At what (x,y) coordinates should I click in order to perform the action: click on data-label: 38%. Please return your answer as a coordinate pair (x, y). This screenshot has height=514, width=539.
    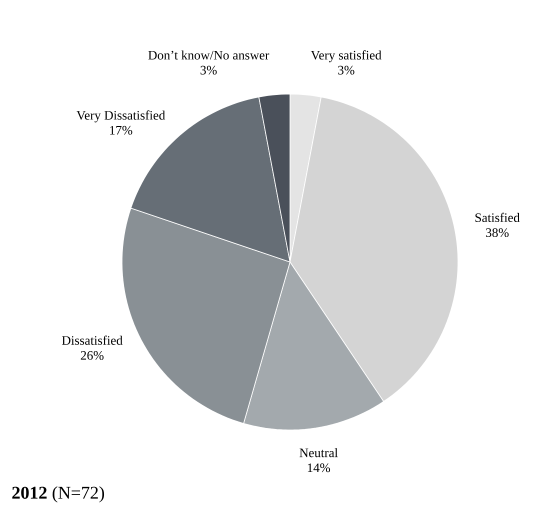
    Looking at the image, I should click on (497, 233).